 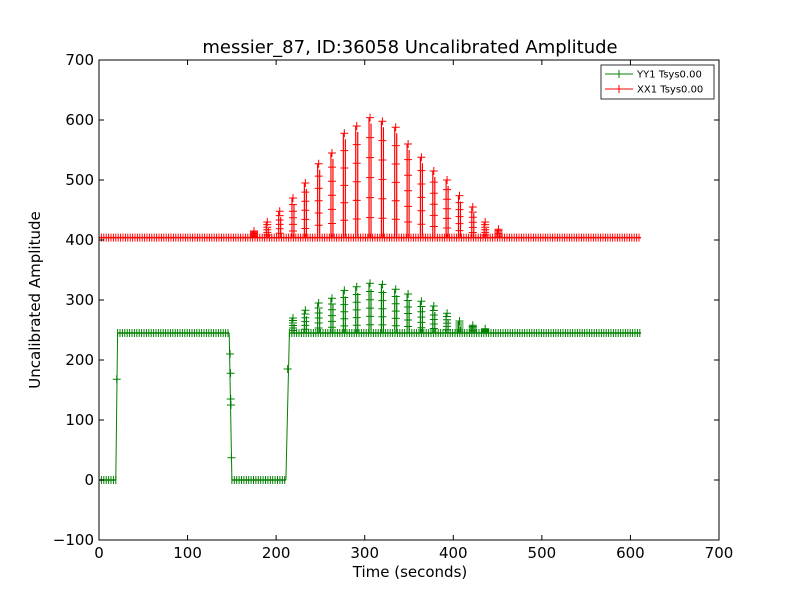 What do you see at coordinates (719, 553) in the screenshot?
I see `x-tick-label-7: 700` at bounding box center [719, 553].